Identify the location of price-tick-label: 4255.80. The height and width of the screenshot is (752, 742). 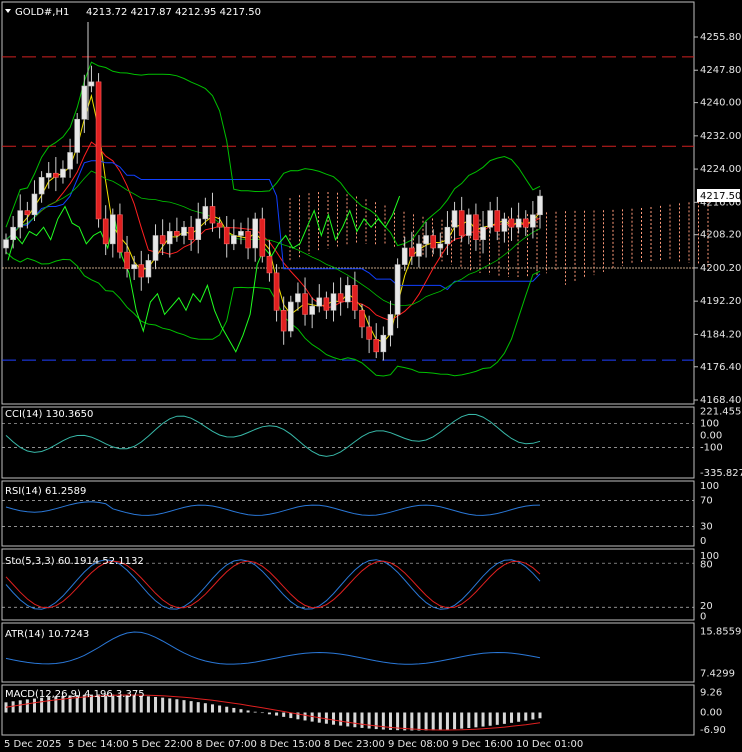
(720, 37).